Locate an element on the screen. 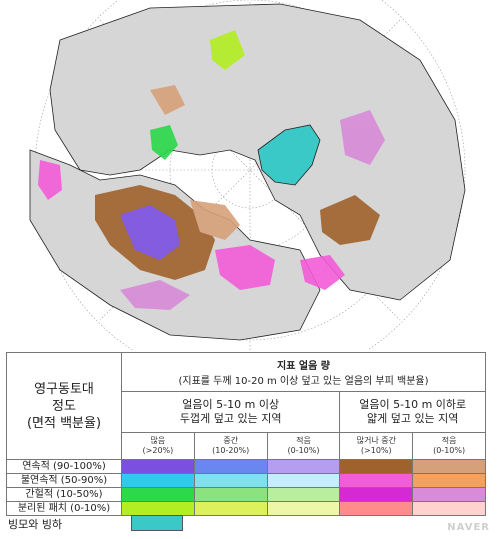  glacier-swatch is located at coordinates (157, 523).